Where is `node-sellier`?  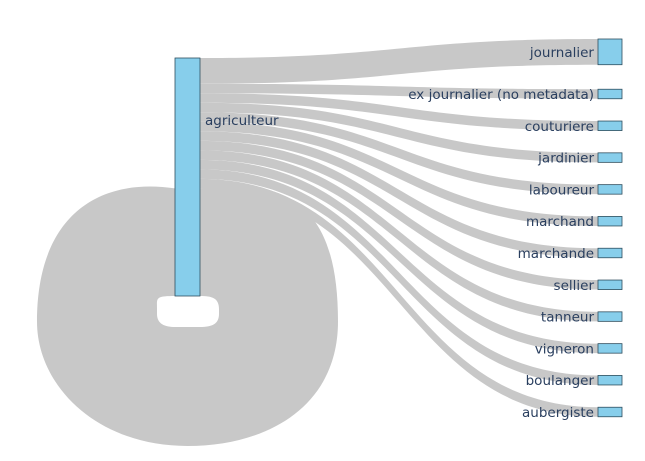
node-sellier is located at coordinates (610, 284).